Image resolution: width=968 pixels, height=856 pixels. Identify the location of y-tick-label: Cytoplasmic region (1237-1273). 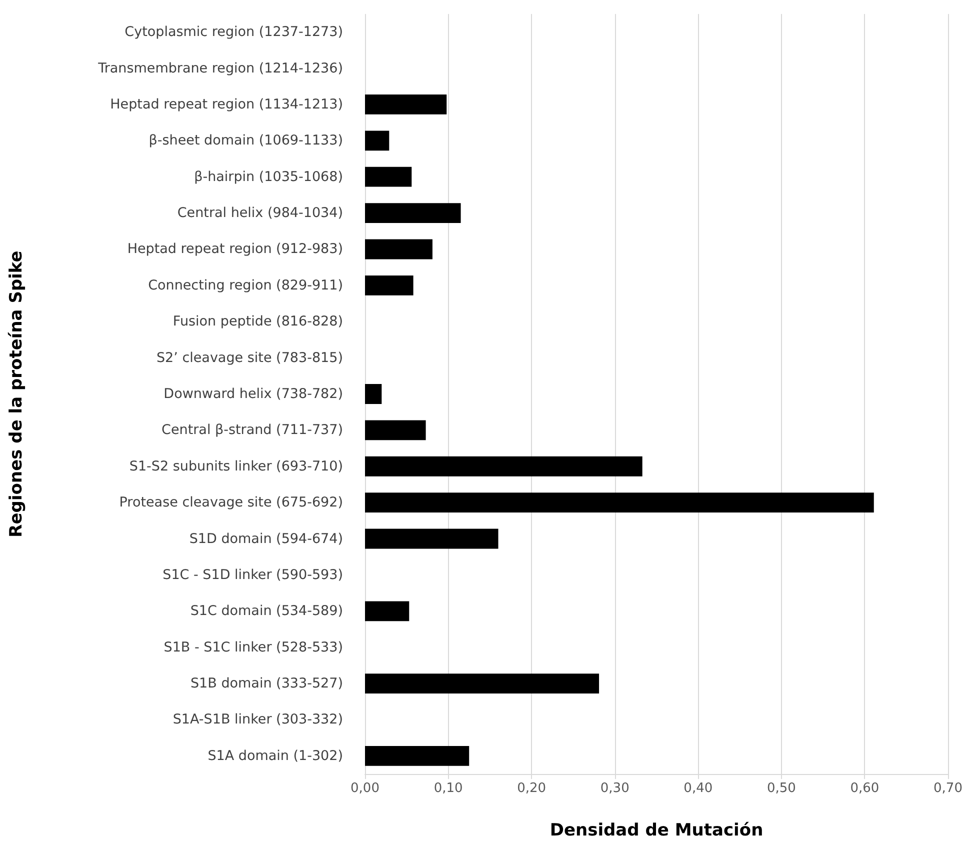
(233, 32).